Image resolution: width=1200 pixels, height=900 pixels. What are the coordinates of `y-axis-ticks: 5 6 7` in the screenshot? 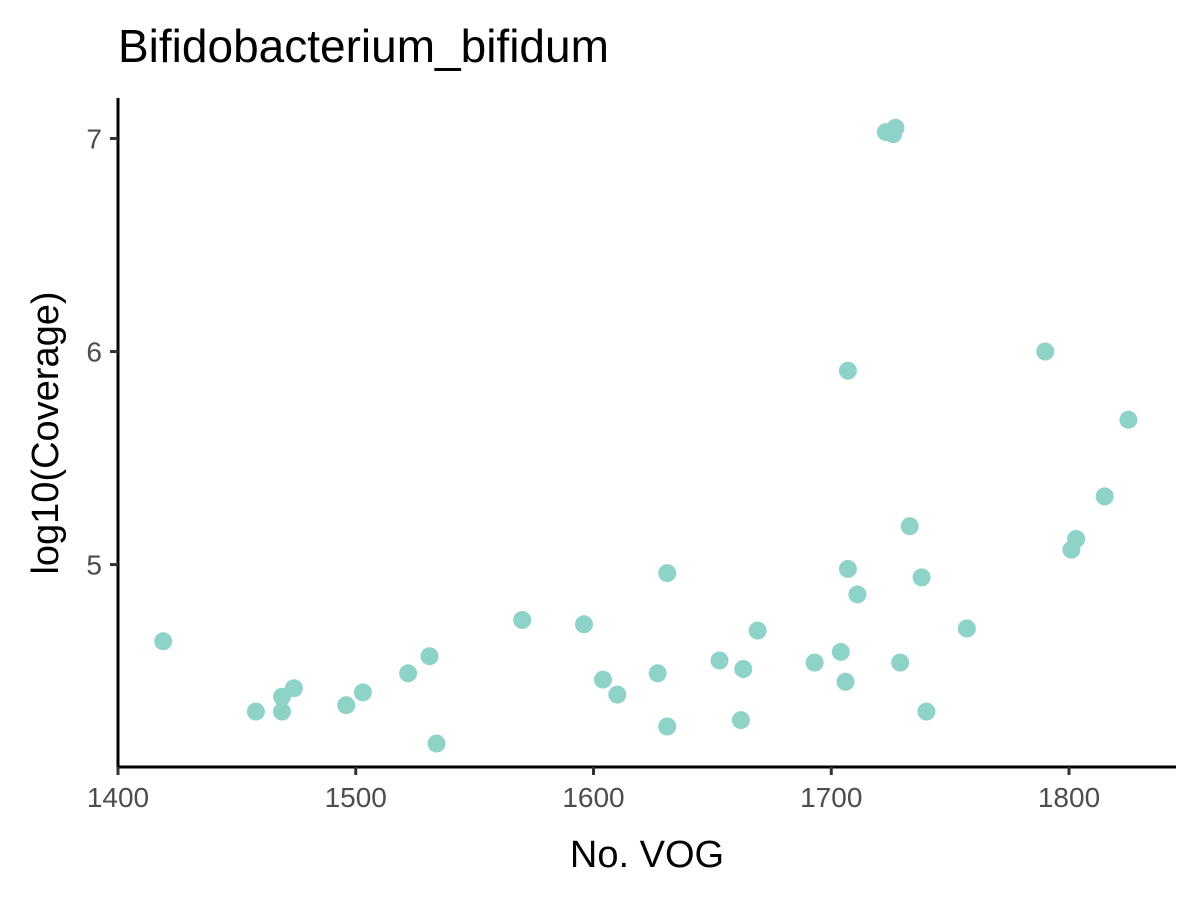 It's located at (102, 352).